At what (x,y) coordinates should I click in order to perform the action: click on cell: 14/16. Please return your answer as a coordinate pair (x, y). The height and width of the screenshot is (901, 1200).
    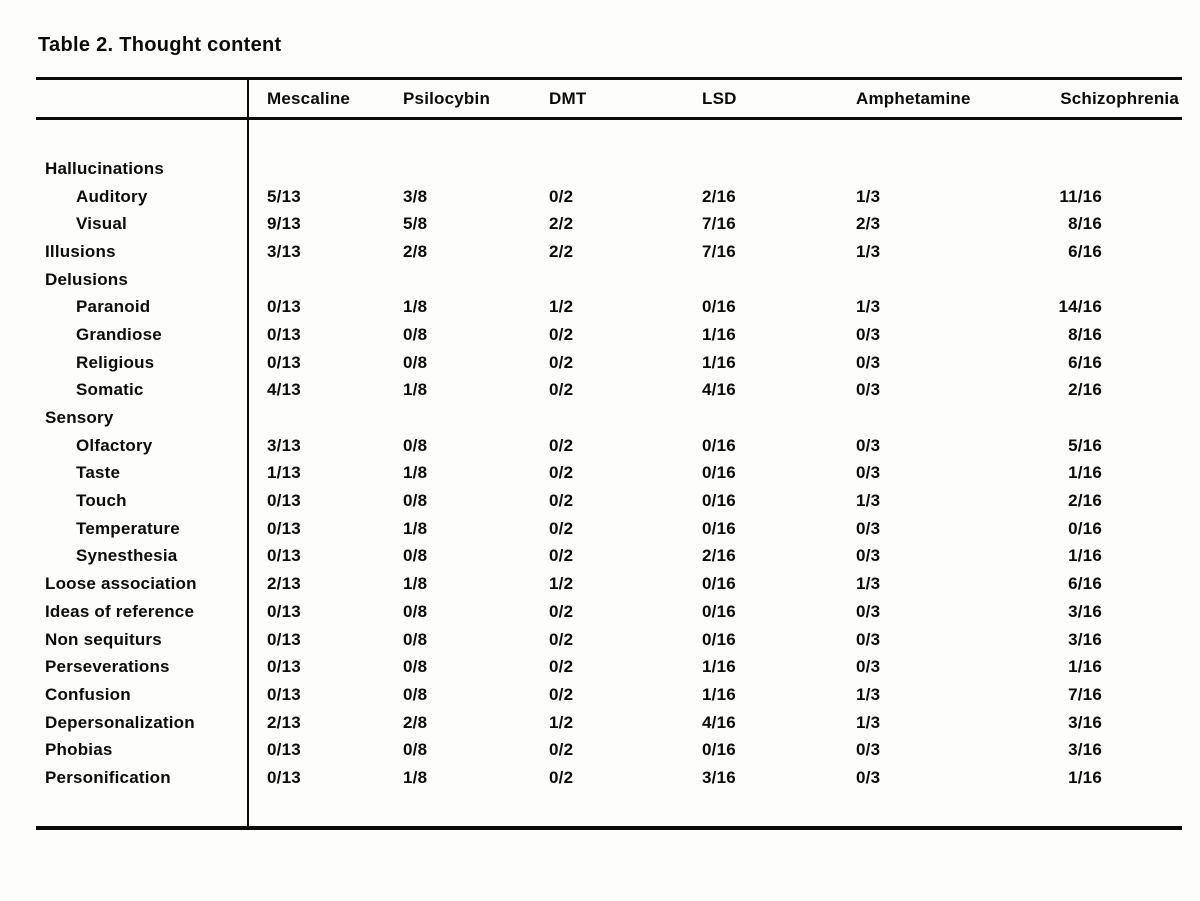
    Looking at the image, I should click on (1080, 307).